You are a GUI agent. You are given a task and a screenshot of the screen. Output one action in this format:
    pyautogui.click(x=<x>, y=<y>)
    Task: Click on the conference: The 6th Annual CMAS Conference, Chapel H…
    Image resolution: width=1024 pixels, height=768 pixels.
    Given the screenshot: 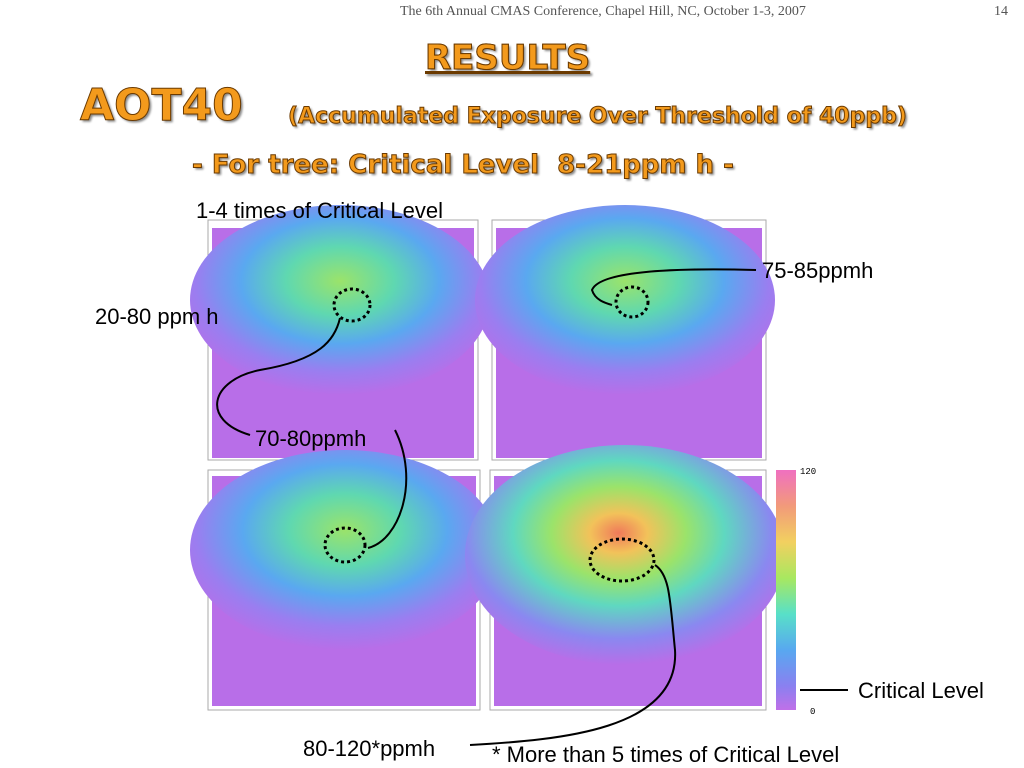 What is the action you would take?
    pyautogui.click(x=603, y=11)
    